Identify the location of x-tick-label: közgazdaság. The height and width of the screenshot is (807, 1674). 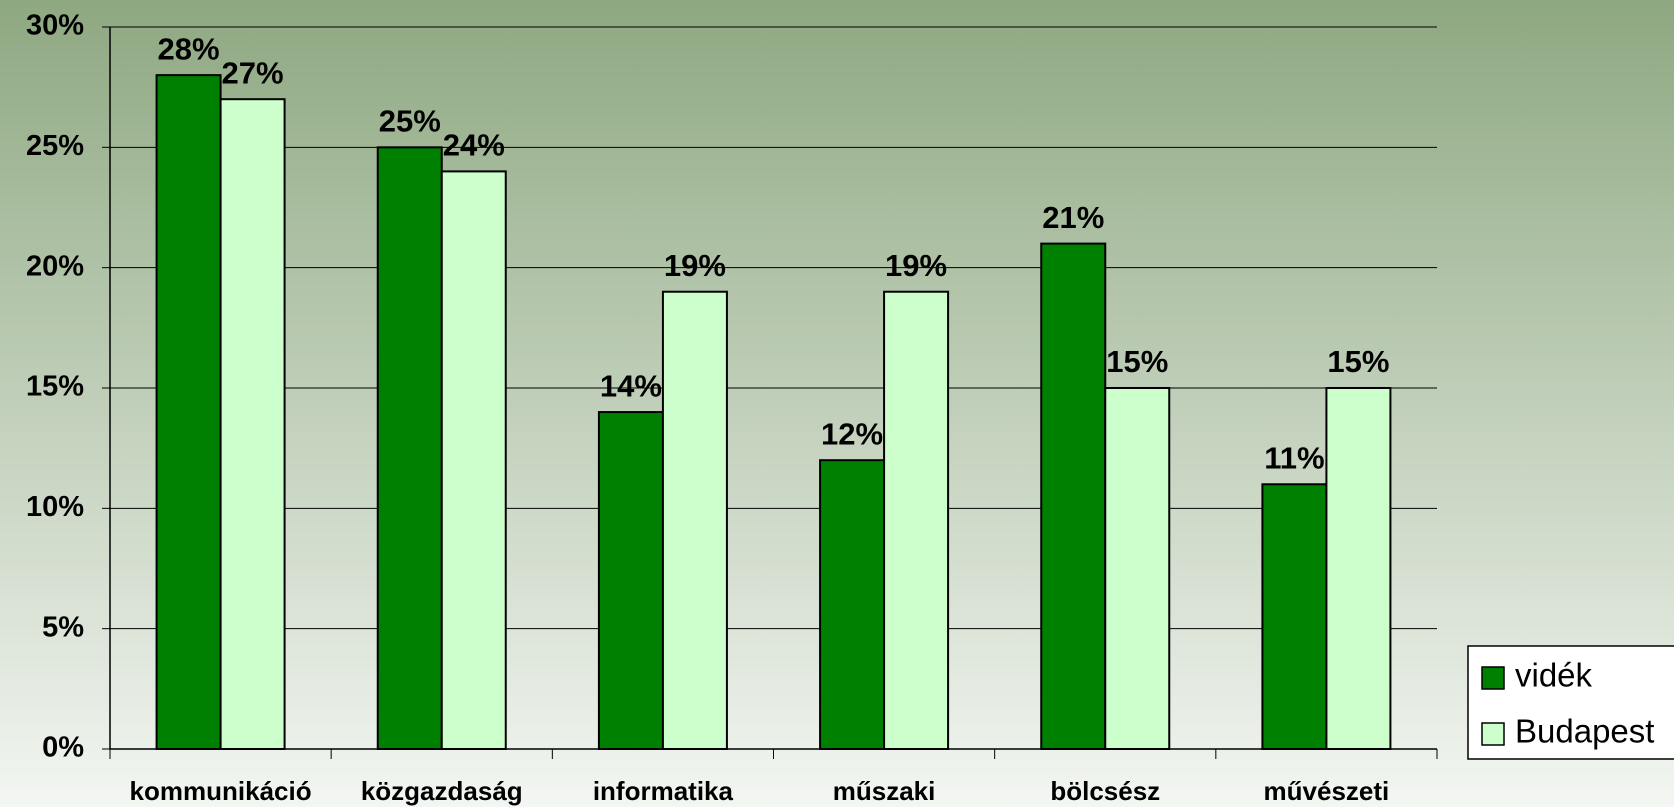
(442, 791).